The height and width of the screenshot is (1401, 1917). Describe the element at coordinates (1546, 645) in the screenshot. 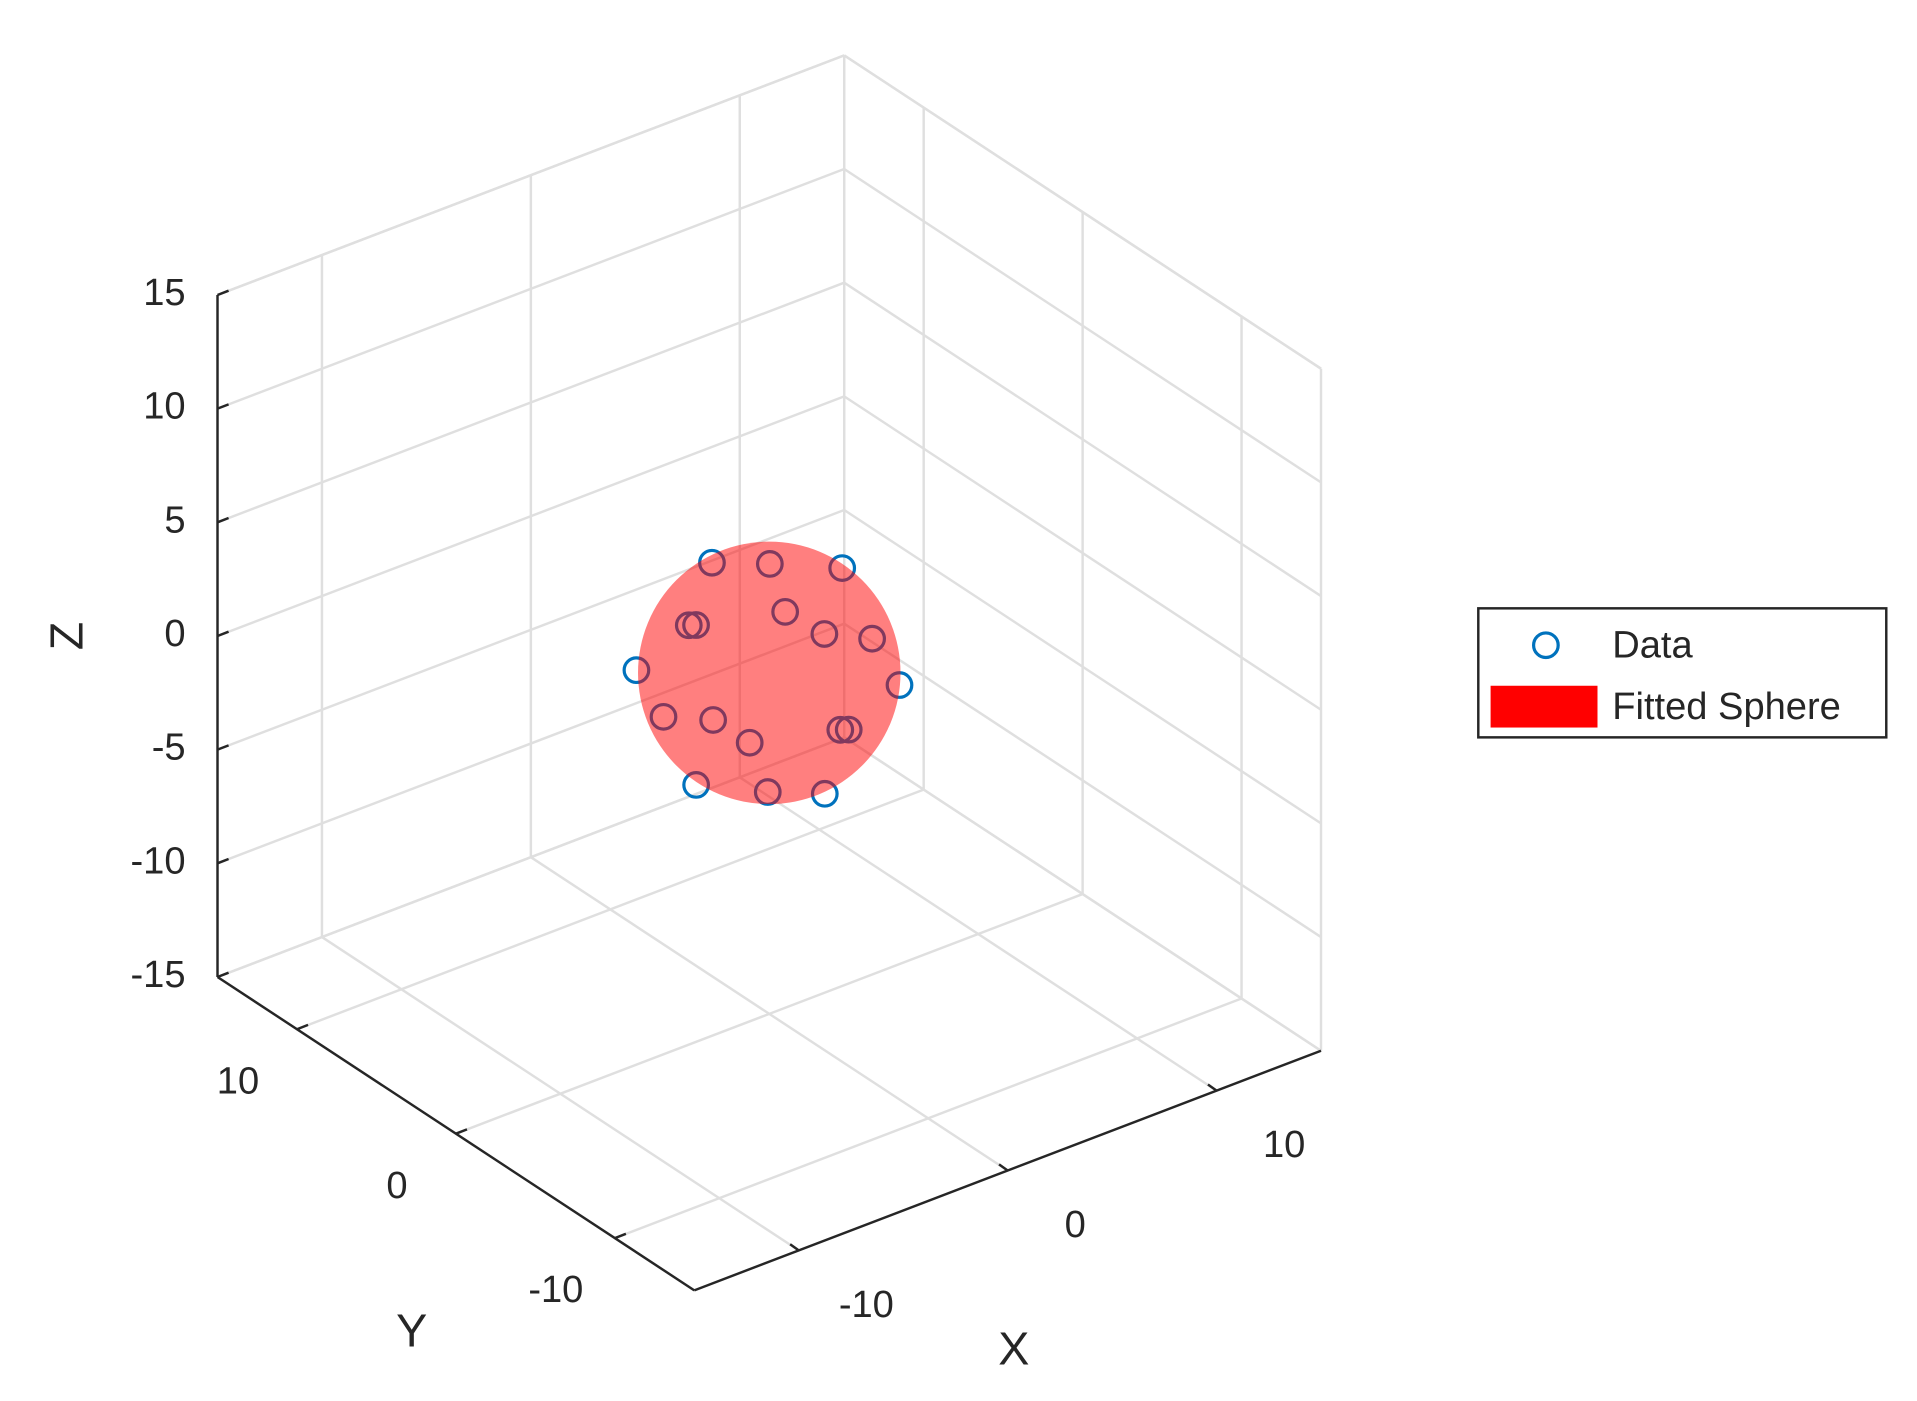

I see `legend-marker` at that location.